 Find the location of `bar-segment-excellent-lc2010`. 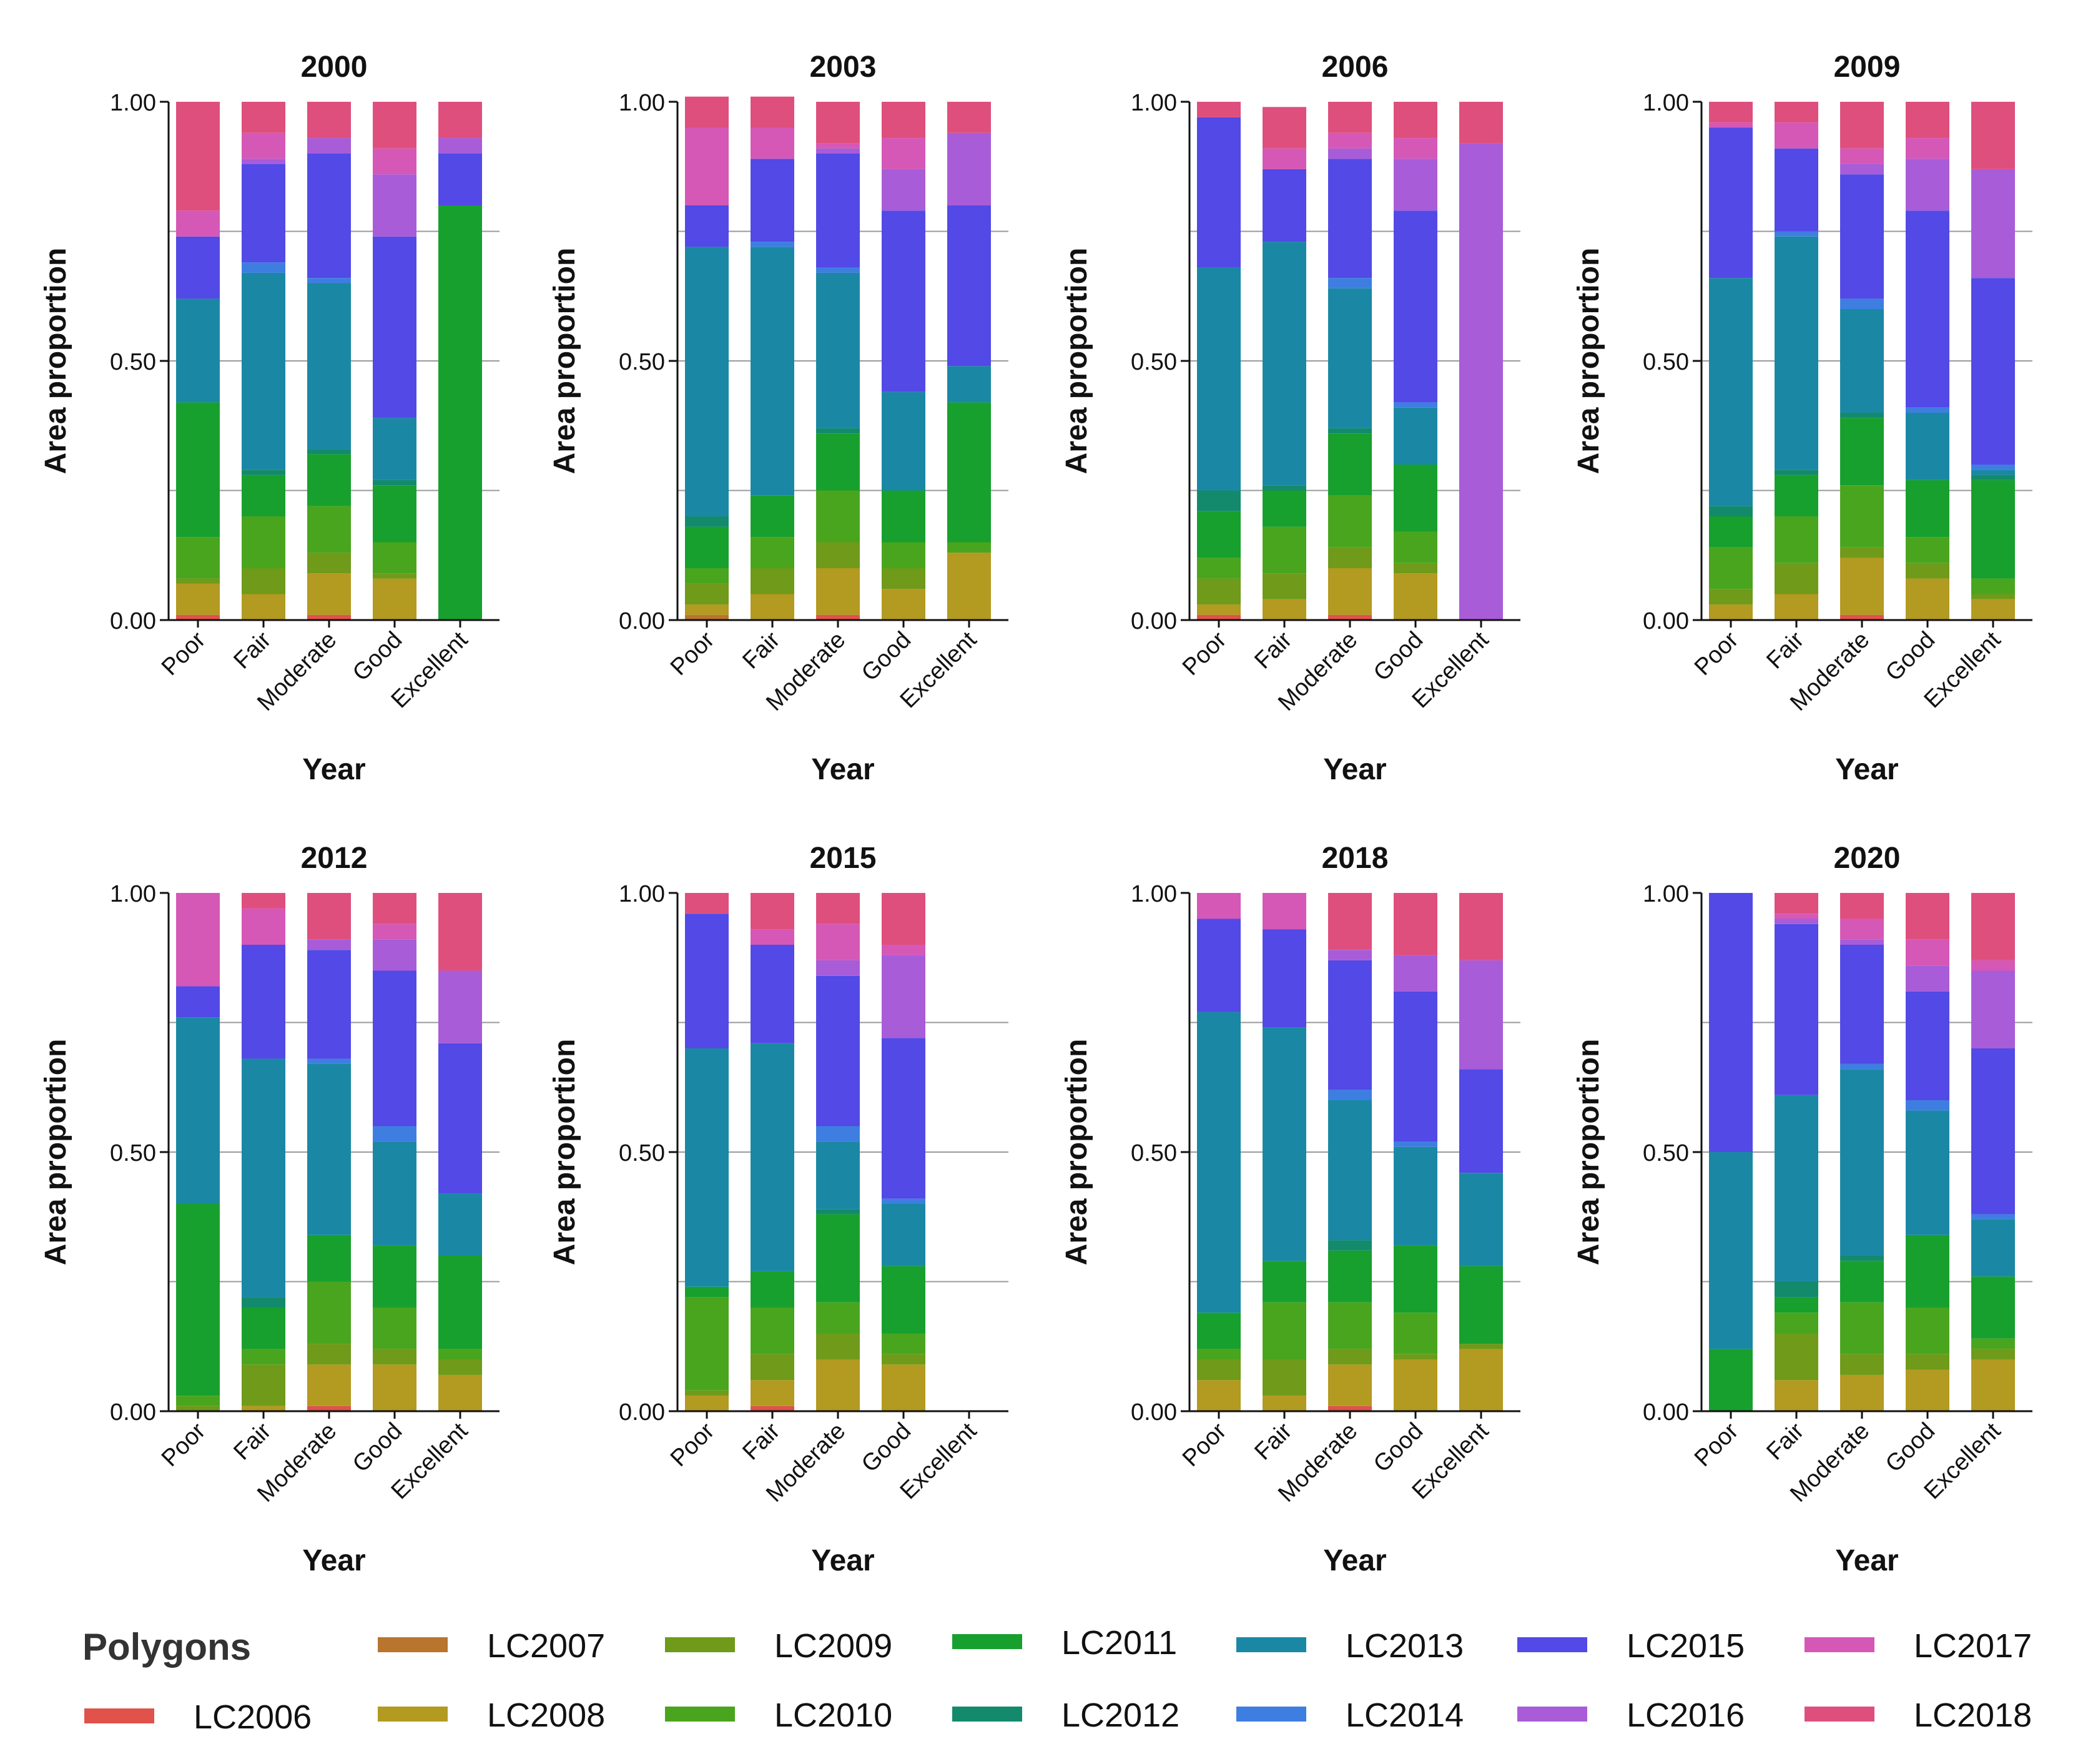

bar-segment-excellent-lc2010 is located at coordinates (460, 1354).